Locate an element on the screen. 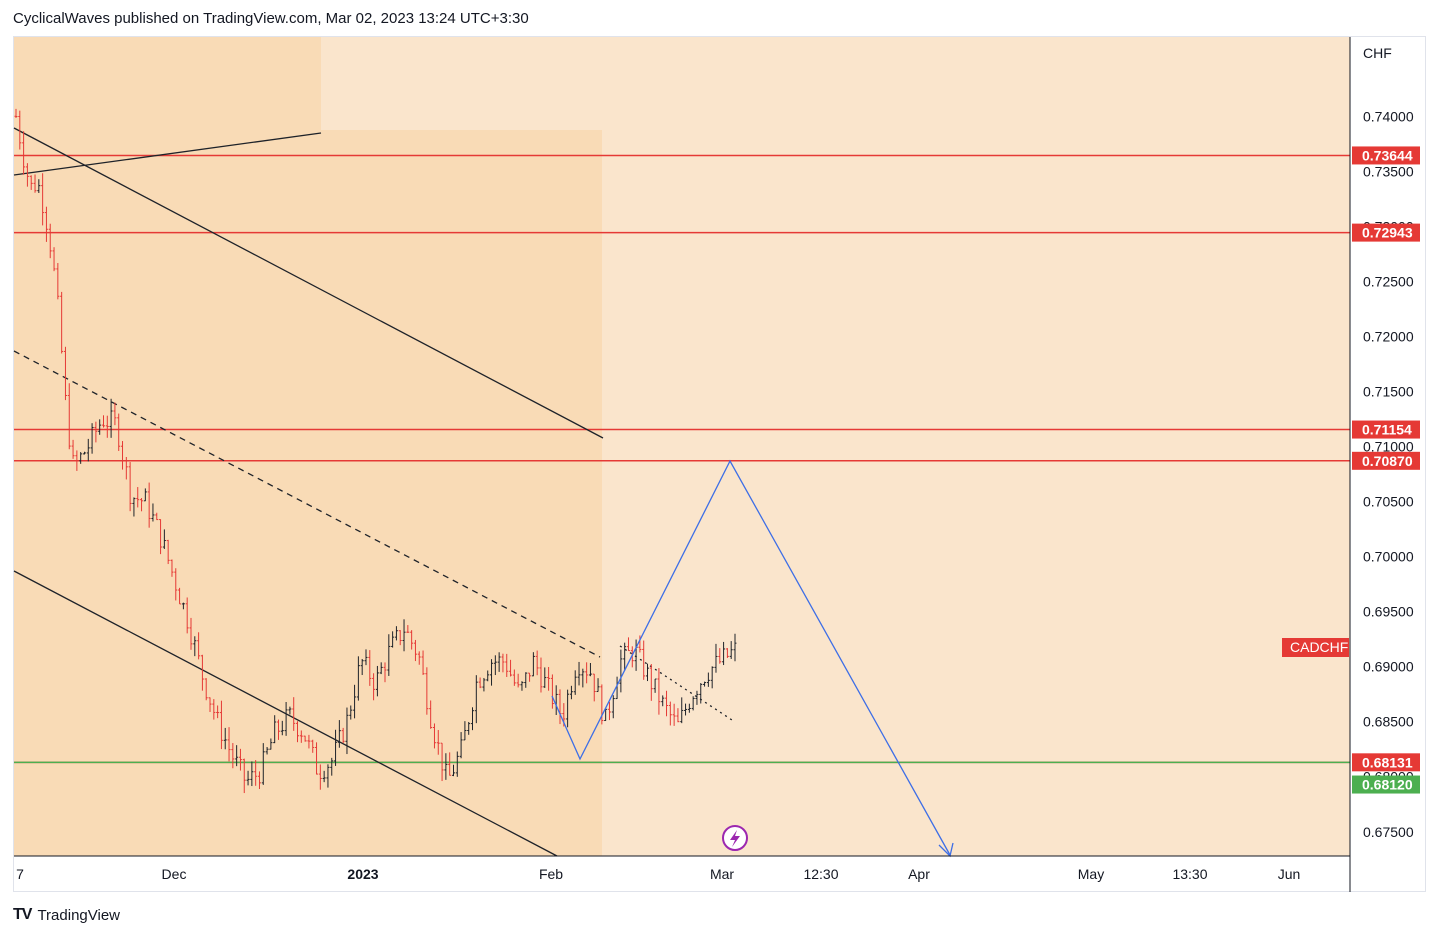  dotted-trend-line is located at coordinates (677, 684).